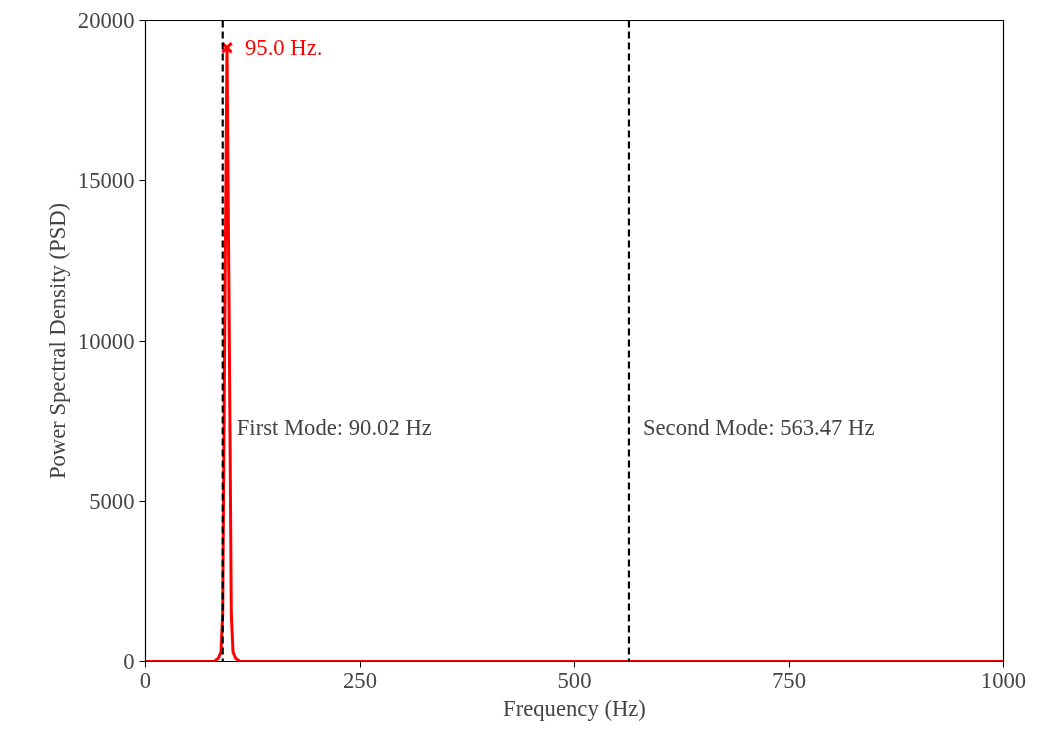 Image resolution: width=1041 pixels, height=749 pixels. Describe the element at coordinates (574, 680) in the screenshot. I see `x-tick-label: 500` at that location.